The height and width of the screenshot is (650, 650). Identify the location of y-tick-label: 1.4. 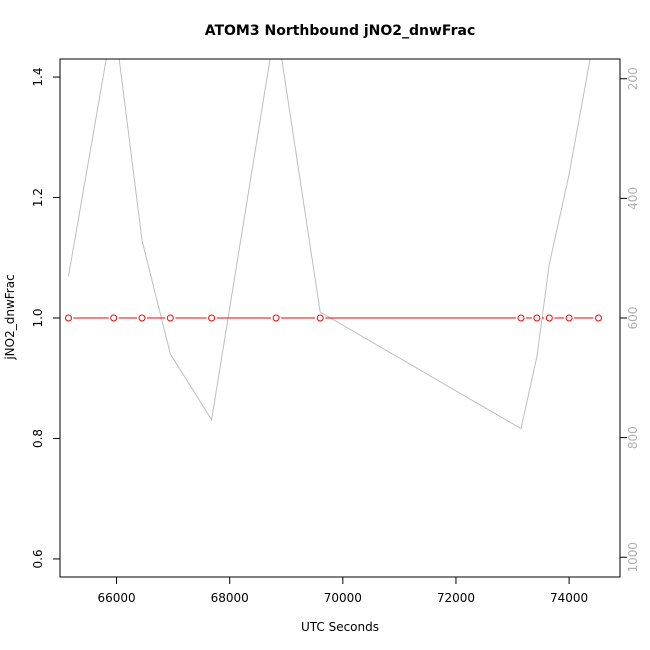
(38, 77).